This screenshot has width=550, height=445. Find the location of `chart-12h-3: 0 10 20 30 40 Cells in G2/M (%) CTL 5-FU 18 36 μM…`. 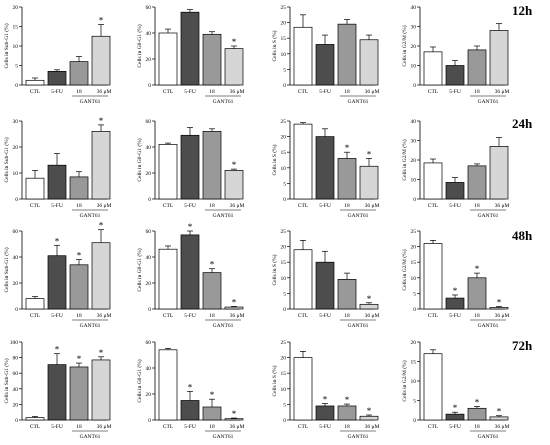

chart-12h-3: 0 10 20 30 40 Cells in G2/M (%) CTL 5-FU 18 36 μM… is located at coordinates (455, 55).